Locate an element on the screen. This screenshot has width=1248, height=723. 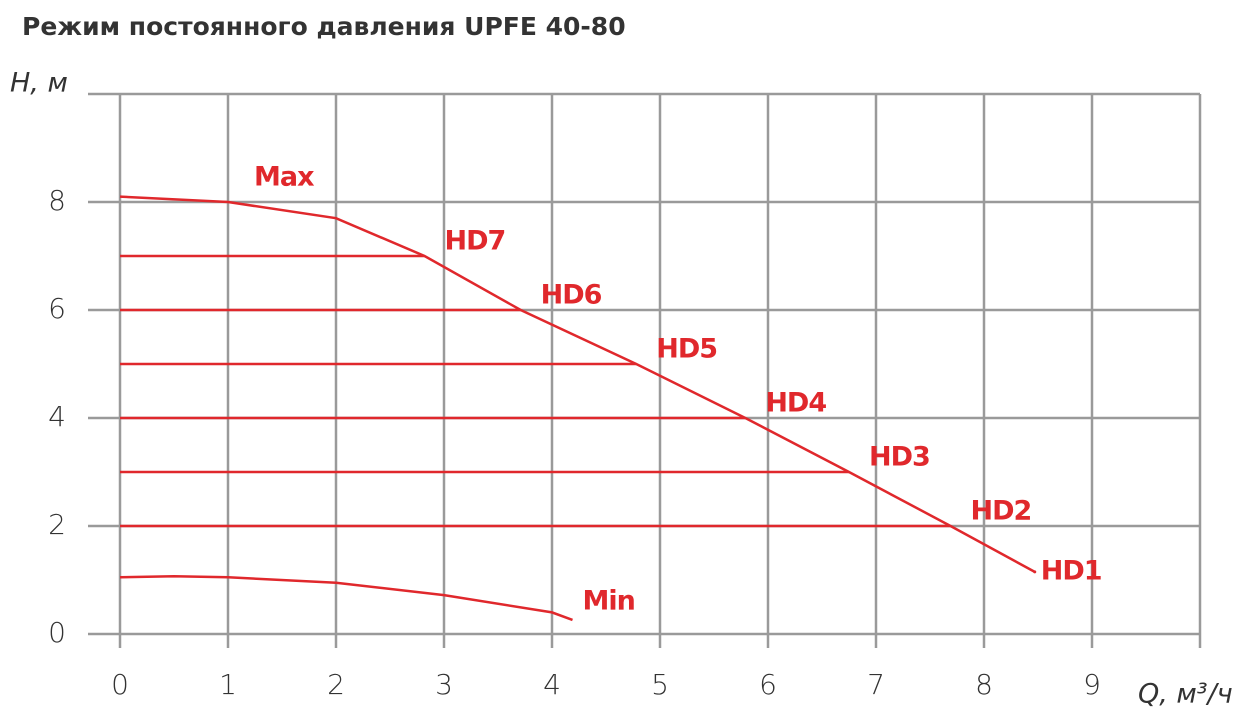
y-tick-label: 4 is located at coordinates (57, 416).